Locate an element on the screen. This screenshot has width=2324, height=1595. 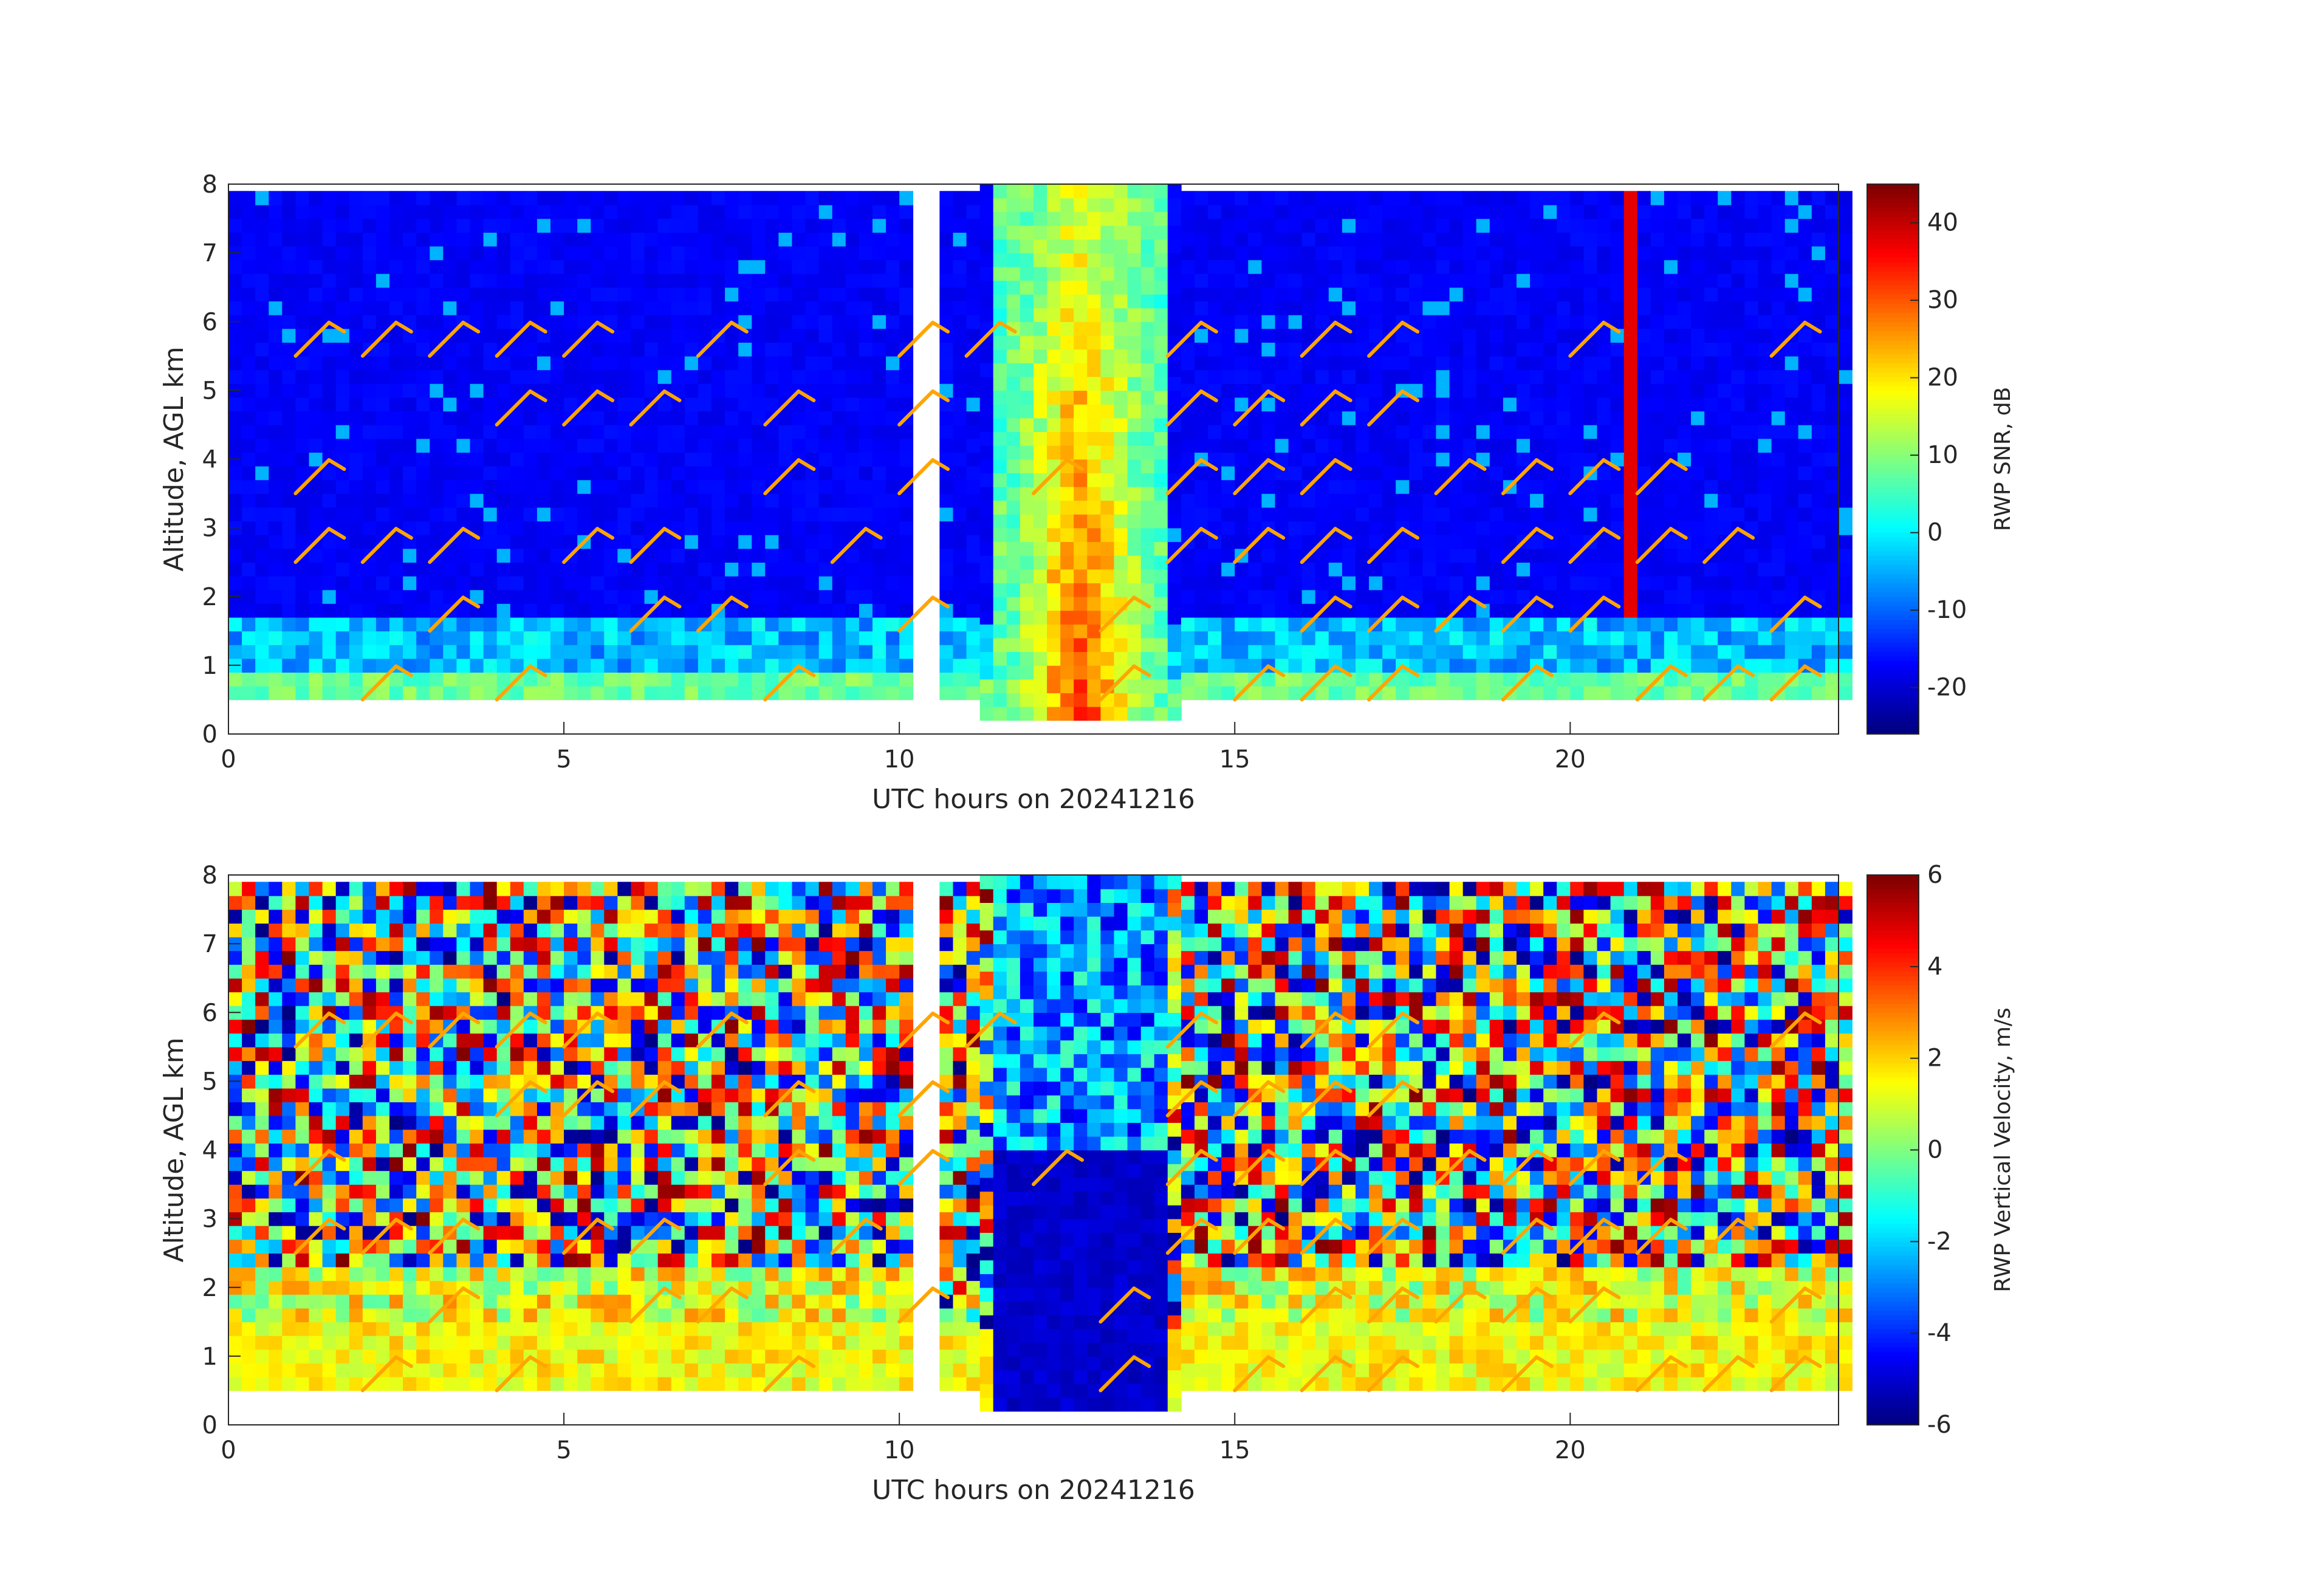
y-tick-label: 5 is located at coordinates (210, 391).